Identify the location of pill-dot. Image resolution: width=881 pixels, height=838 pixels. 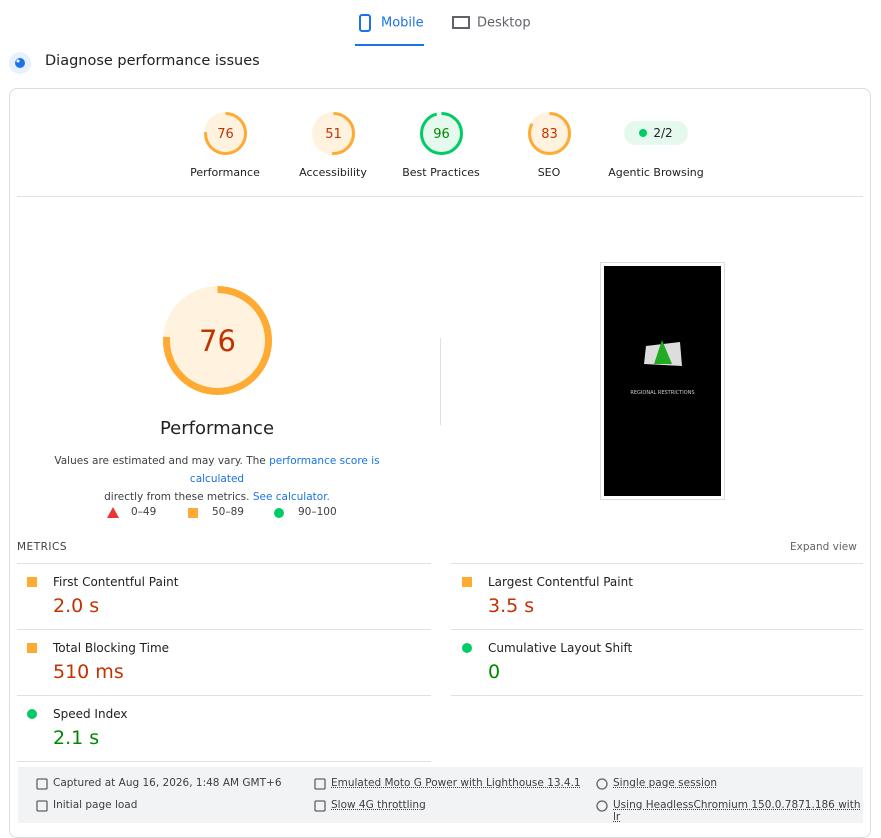
(643, 133).